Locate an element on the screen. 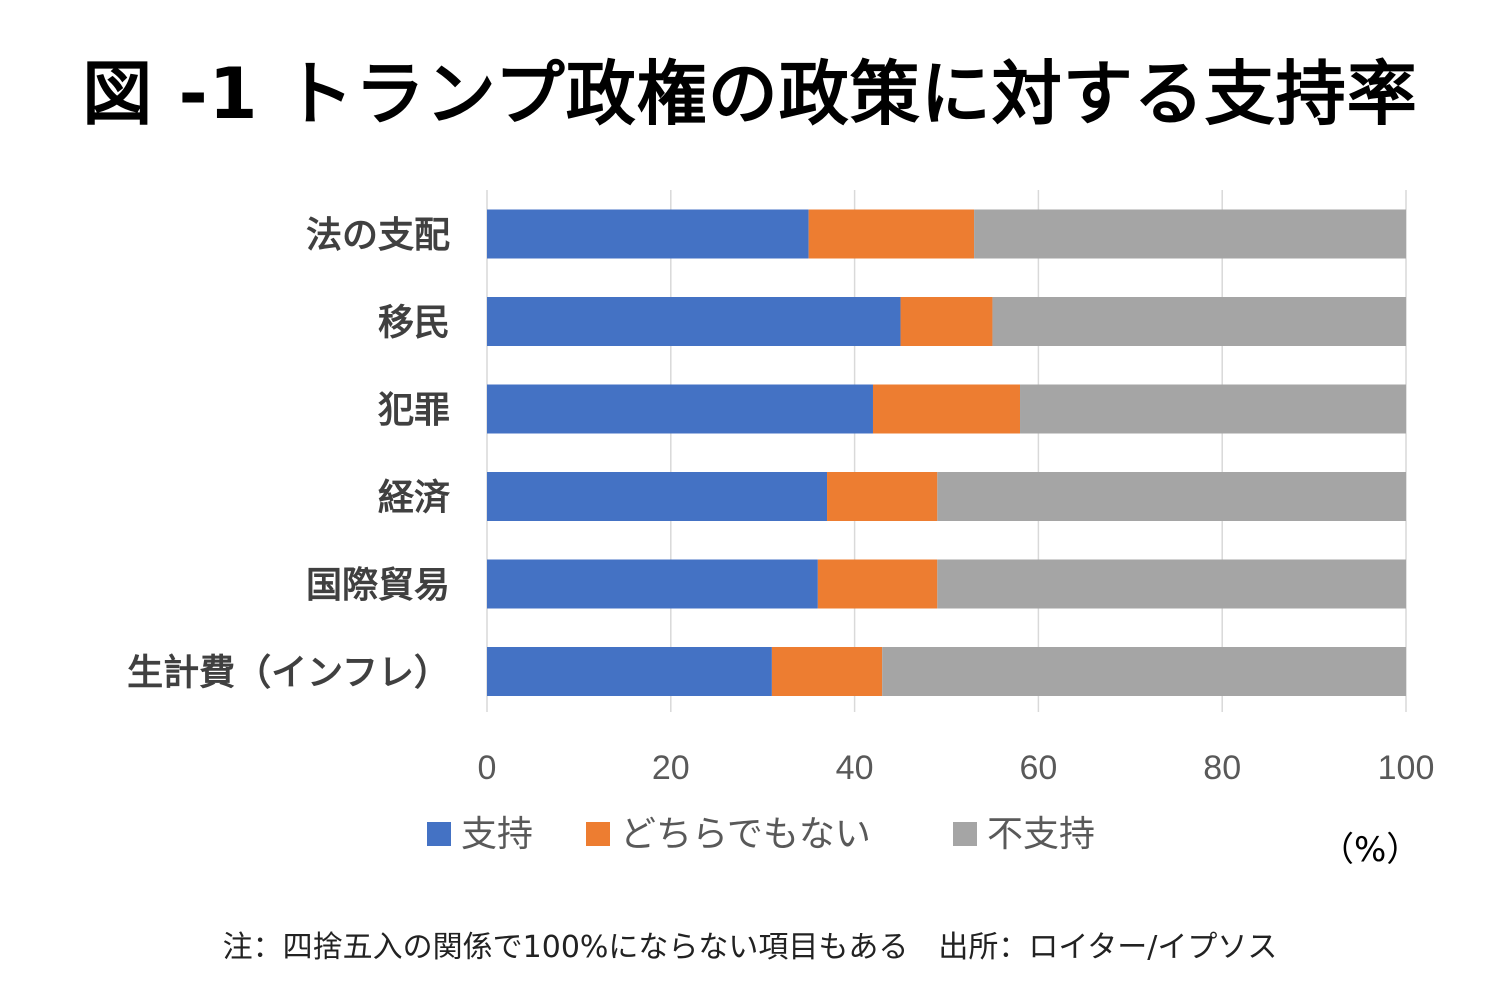 The height and width of the screenshot is (1000, 1500). legend: 支持 どちらでもない 不支持 is located at coordinates (761, 834).